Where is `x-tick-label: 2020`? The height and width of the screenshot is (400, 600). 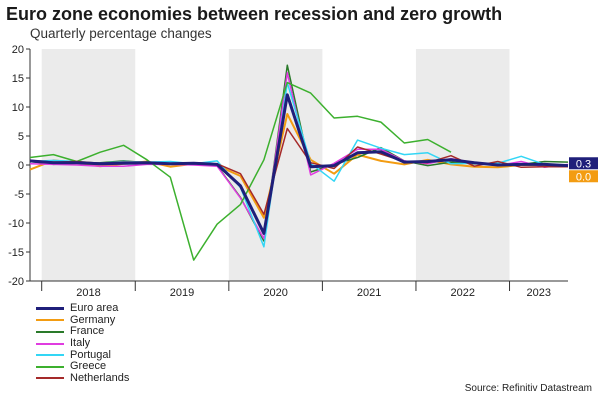
x-tick-label: 2020 is located at coordinates (275, 293).